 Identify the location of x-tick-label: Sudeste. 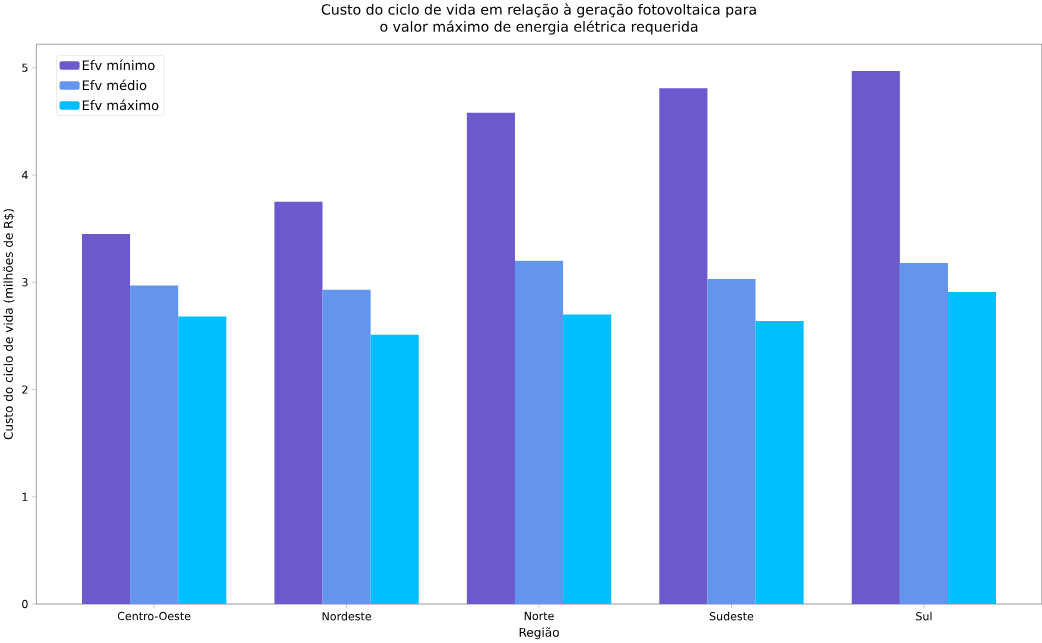
(731, 616).